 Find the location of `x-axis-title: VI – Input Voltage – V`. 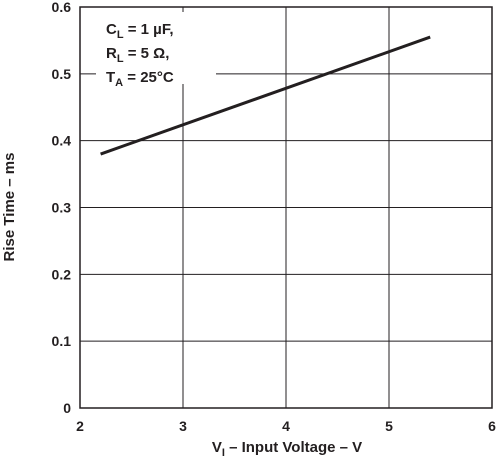

x-axis-title: VI – Input Voltage – V is located at coordinates (287, 449).